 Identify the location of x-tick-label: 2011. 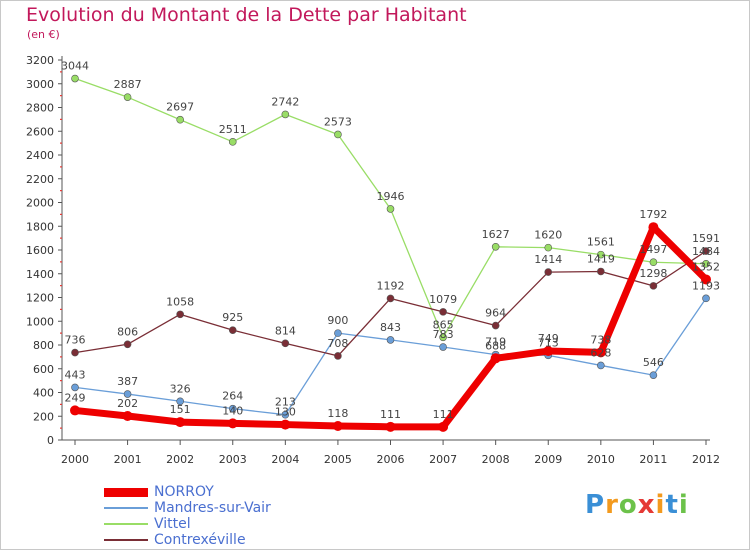
(653, 459).